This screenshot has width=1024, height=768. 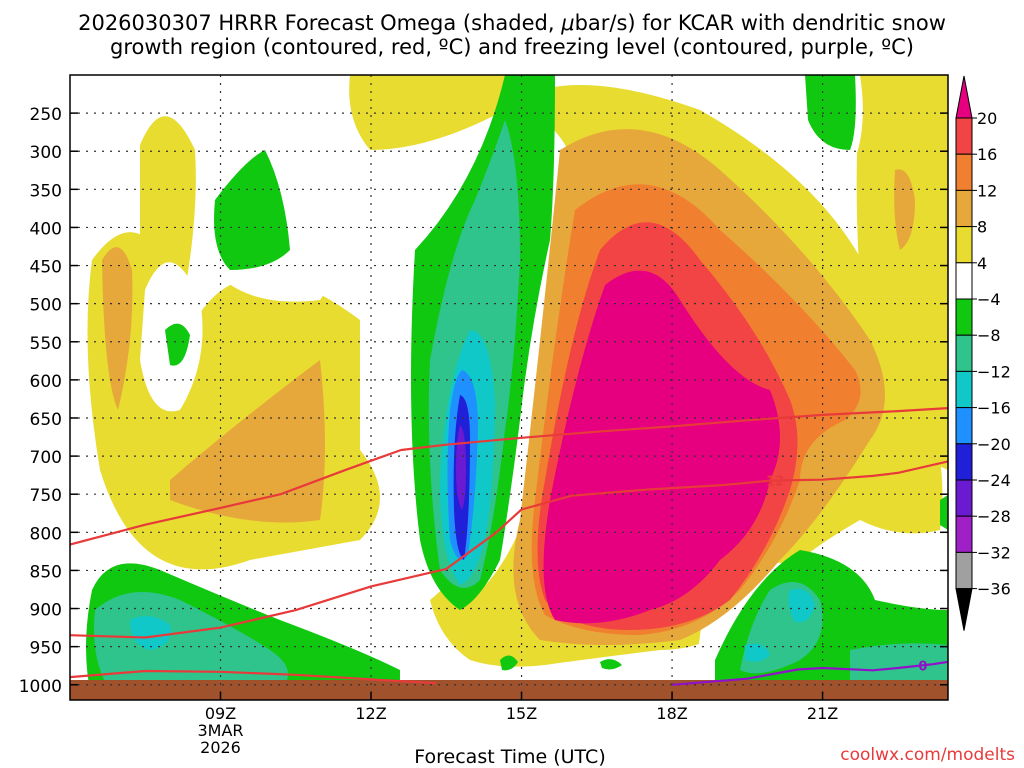 I want to click on y-tick-label-250: 250, so click(x=46, y=115).